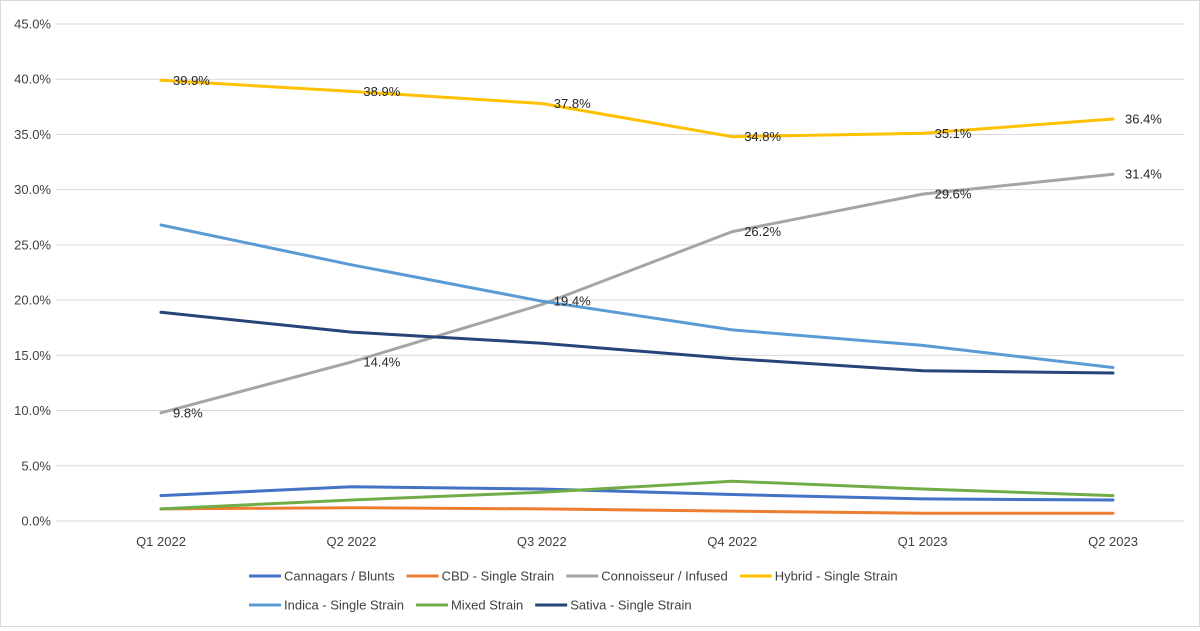 This screenshot has width=1200, height=631. I want to click on data-label: 29.6%, so click(953, 194).